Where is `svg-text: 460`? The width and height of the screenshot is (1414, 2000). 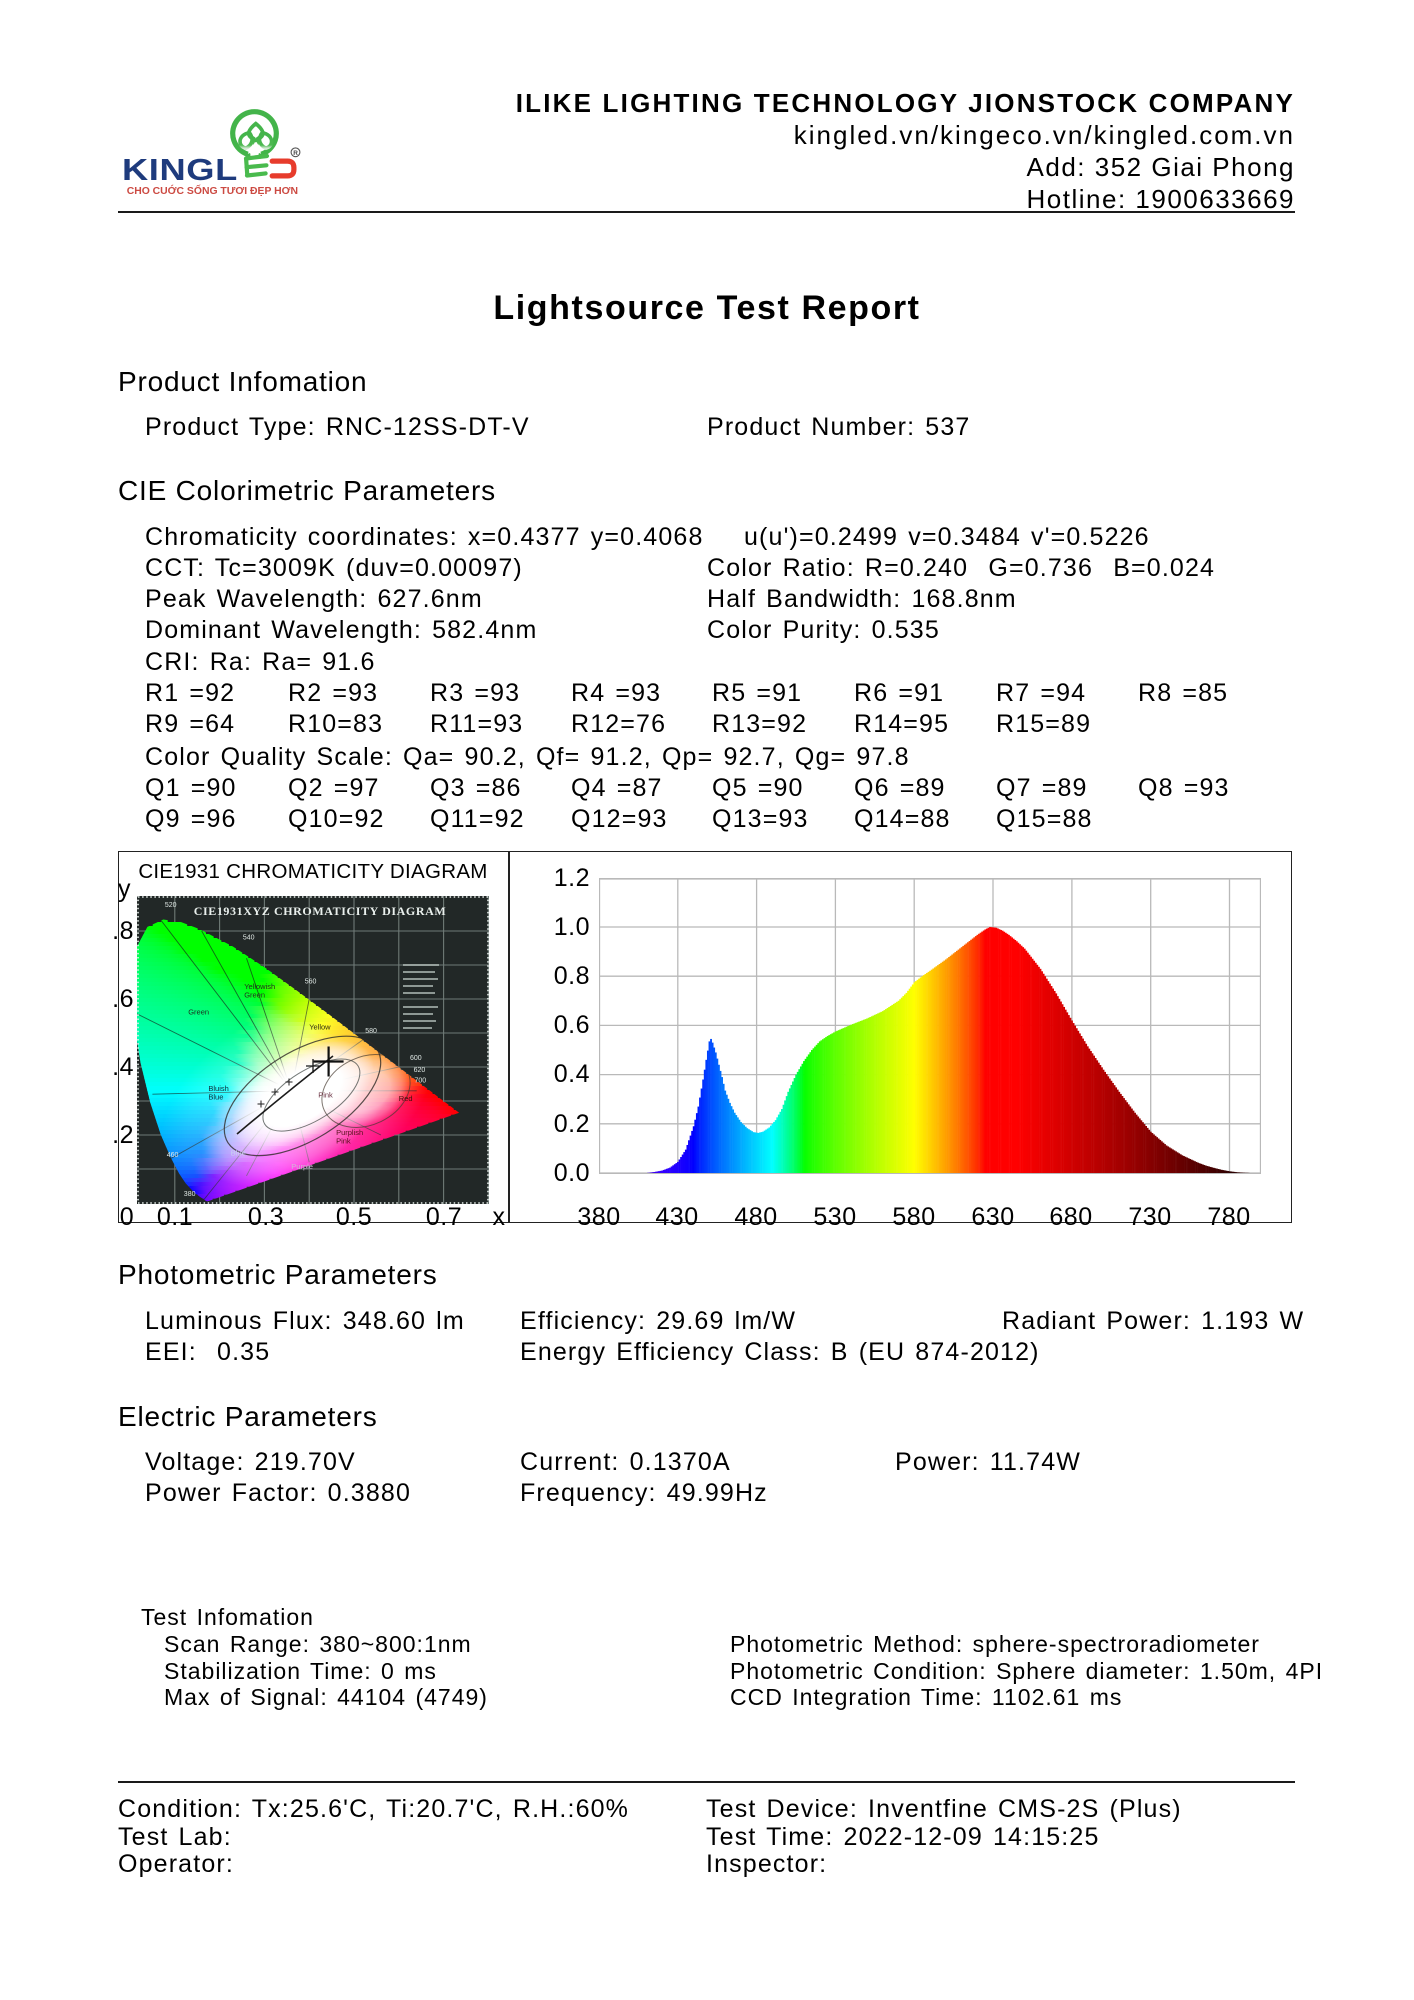
svg-text: 460 is located at coordinates (173, 1155).